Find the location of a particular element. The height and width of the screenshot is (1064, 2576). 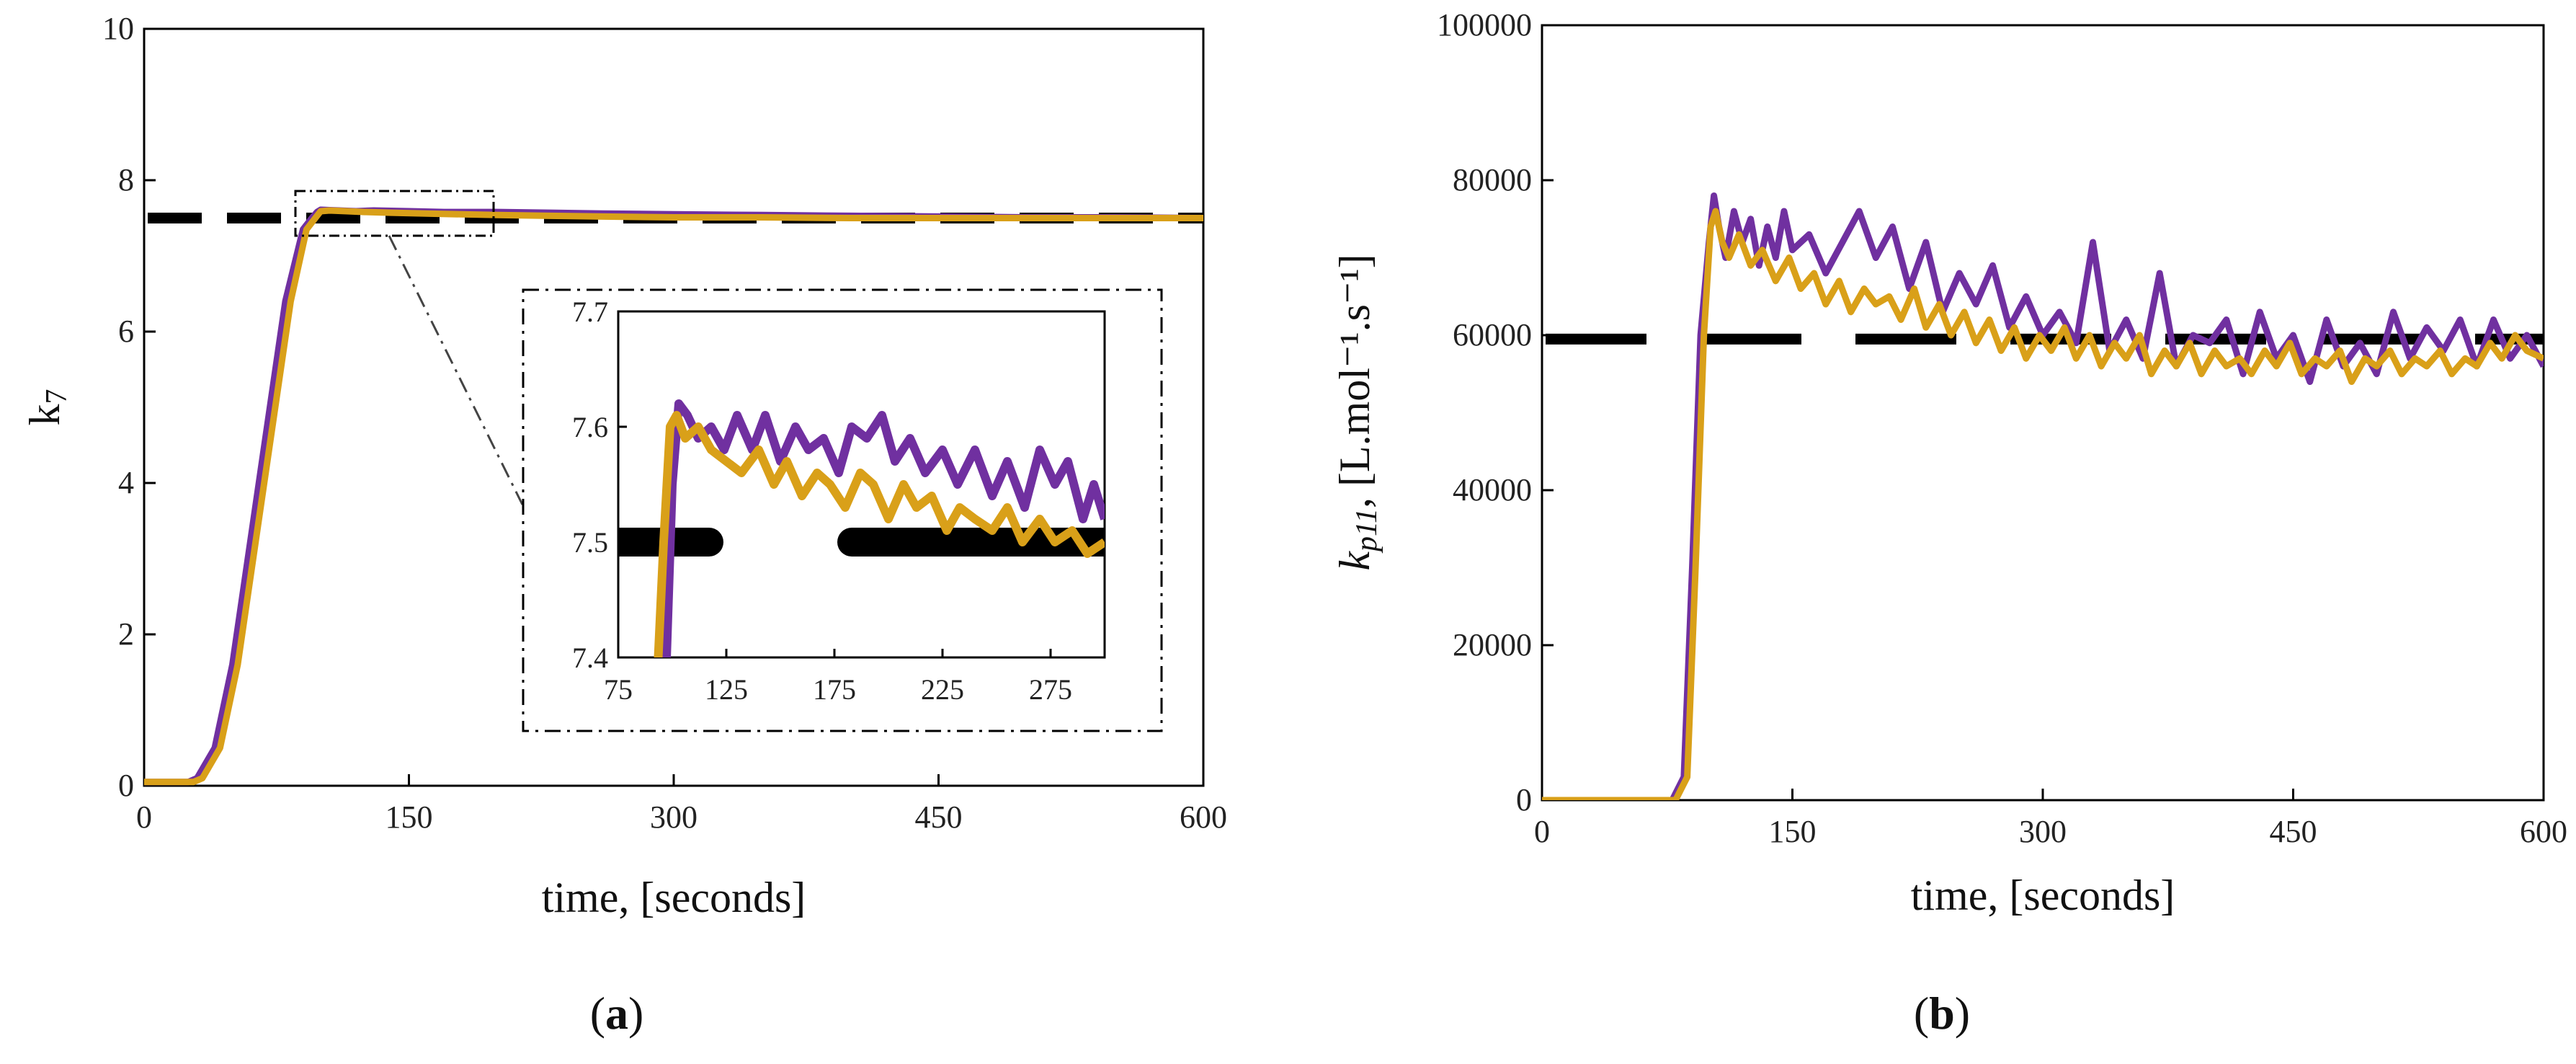

inset-chart: 7.4 7.5 7.6 7.7 75 125 175 225 275 is located at coordinates (842, 510).